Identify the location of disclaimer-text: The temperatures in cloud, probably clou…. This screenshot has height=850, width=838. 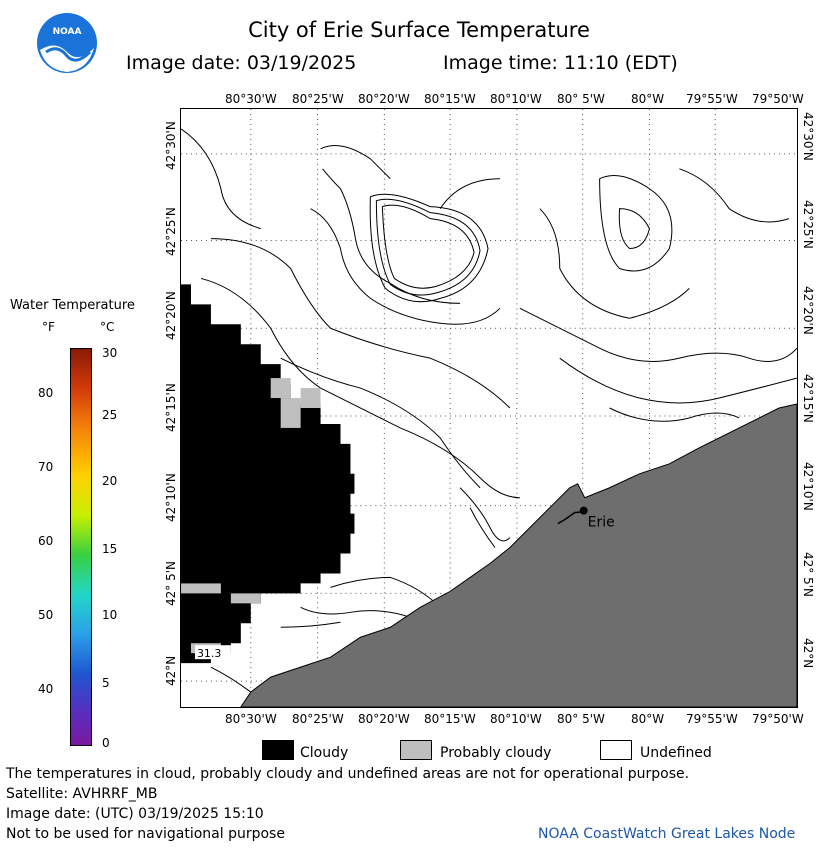
(348, 774).